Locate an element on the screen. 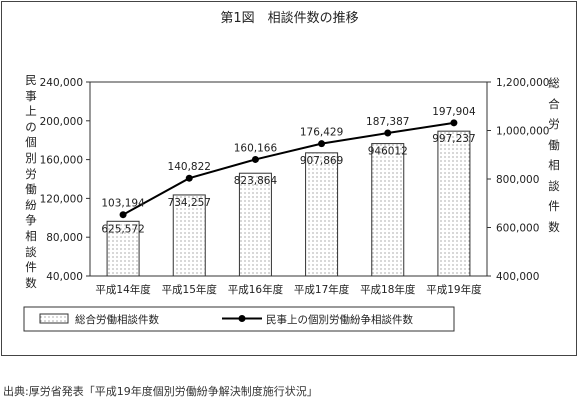 This screenshot has width=579, height=402. category-label: 平成14年度 is located at coordinates (123, 289).